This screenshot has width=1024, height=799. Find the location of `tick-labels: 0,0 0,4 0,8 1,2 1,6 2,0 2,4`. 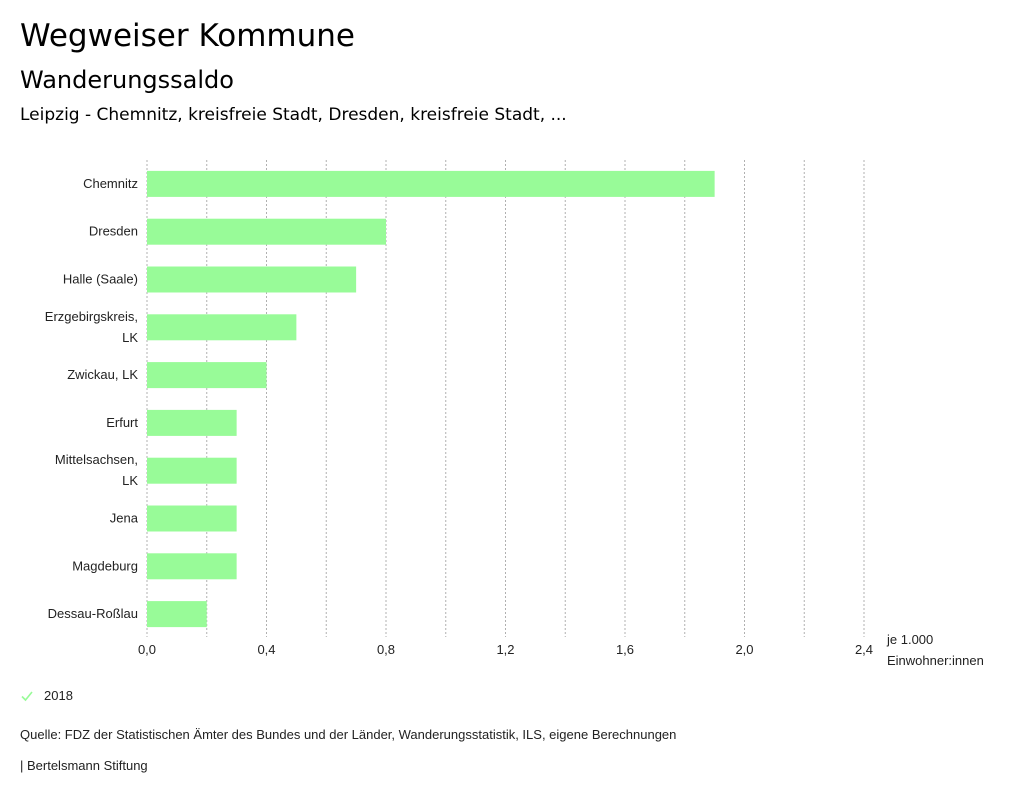

tick-labels: 0,0 0,4 0,8 1,2 1,6 2,0 2,4 is located at coordinates (505, 649).